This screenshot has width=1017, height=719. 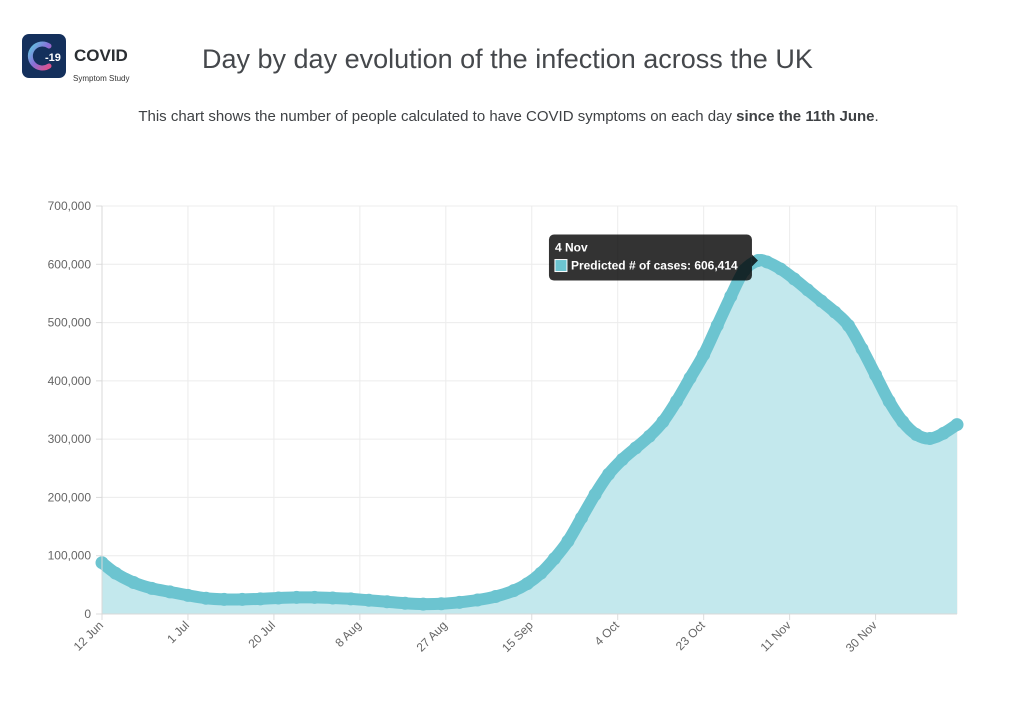 I want to click on x-tick-label: 20 Jul, so click(x=261, y=634).